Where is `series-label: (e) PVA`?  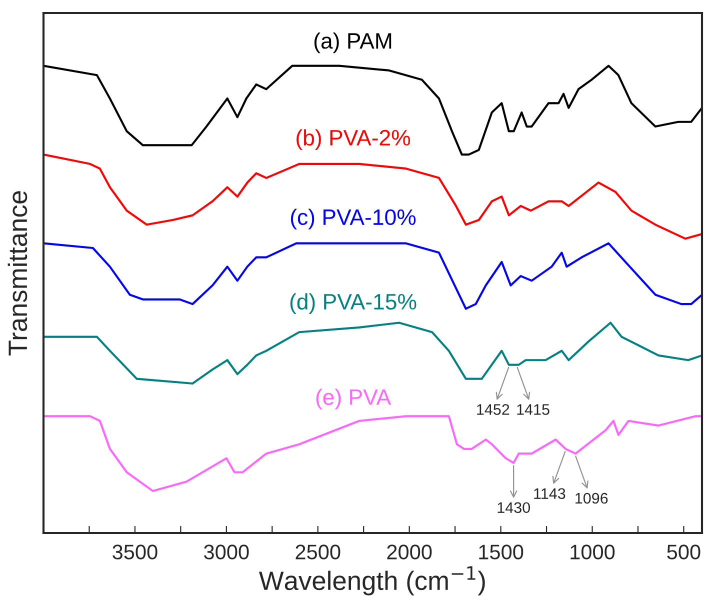
series-label: (e) PVA is located at coordinates (354, 399).